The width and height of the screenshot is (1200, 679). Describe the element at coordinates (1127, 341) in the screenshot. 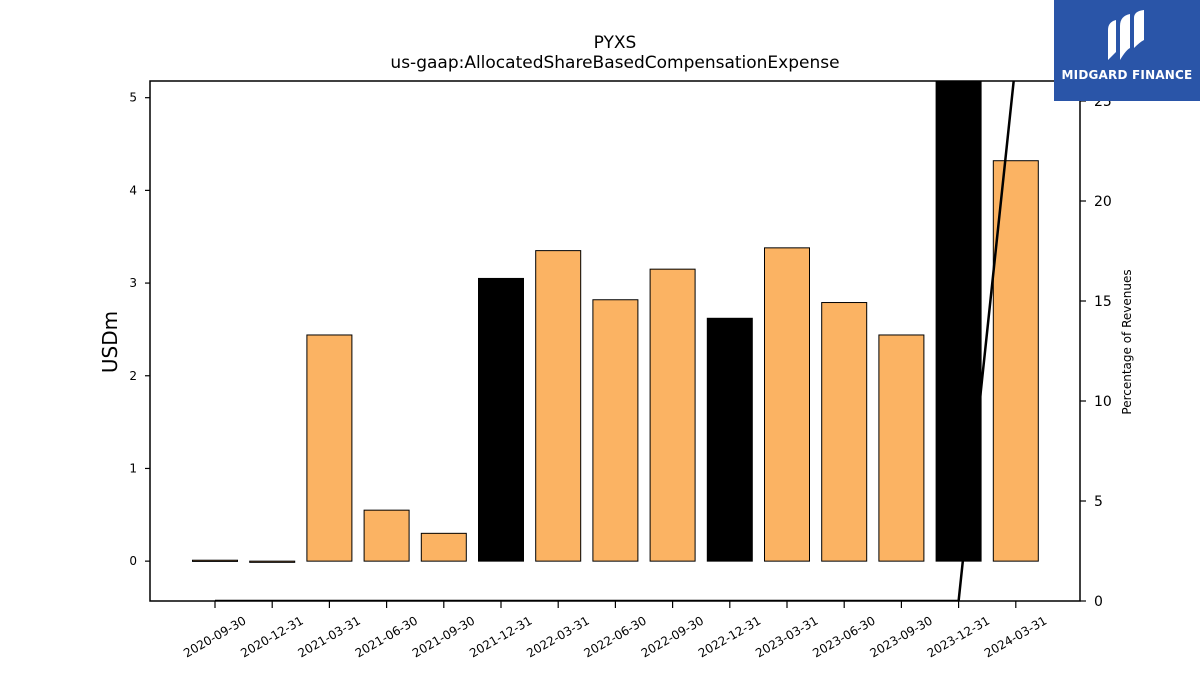

I see `y2-axis-label: Percentage of Revenues` at that location.